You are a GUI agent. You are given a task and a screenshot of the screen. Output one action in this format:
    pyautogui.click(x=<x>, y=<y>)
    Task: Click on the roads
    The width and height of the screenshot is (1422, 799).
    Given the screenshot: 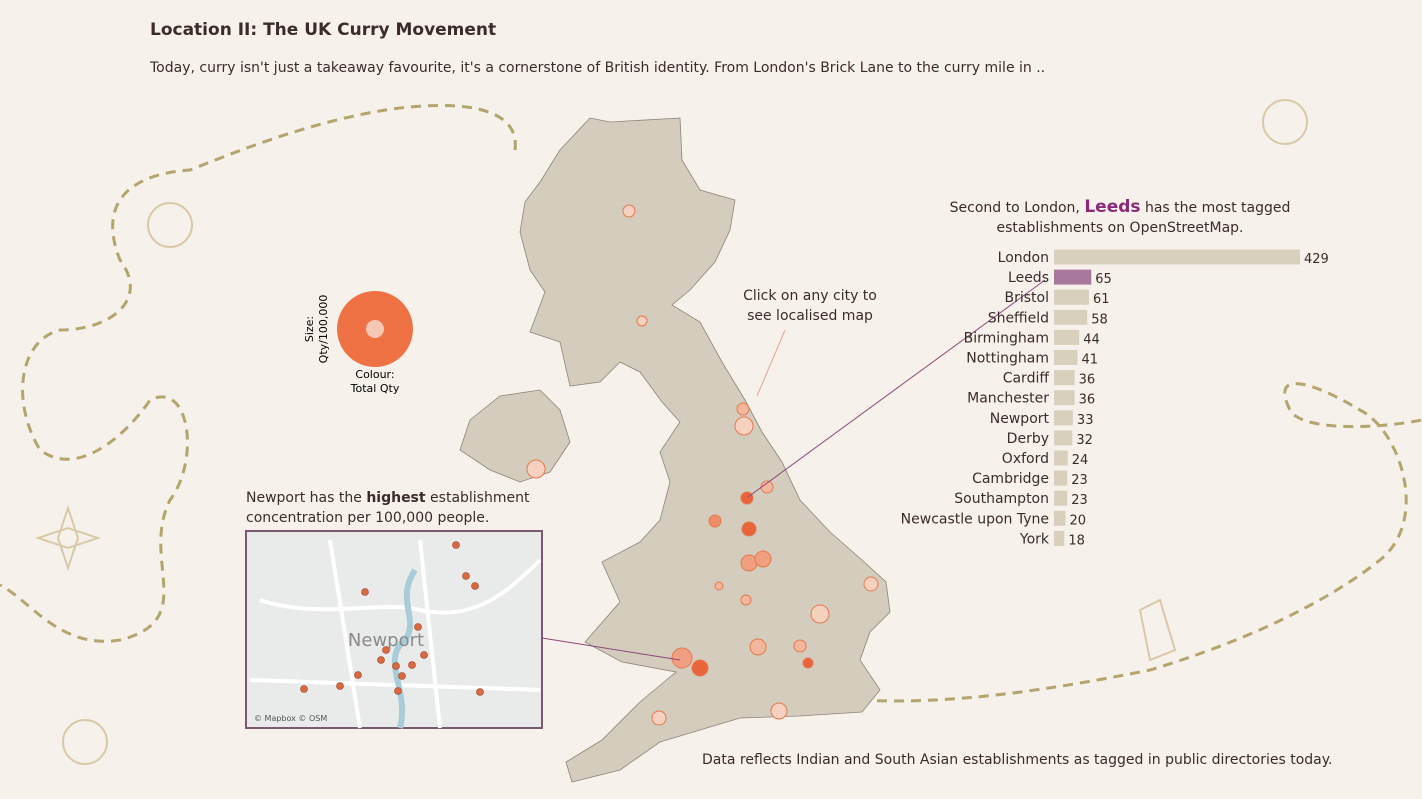 What is the action you would take?
    pyautogui.click(x=395, y=634)
    